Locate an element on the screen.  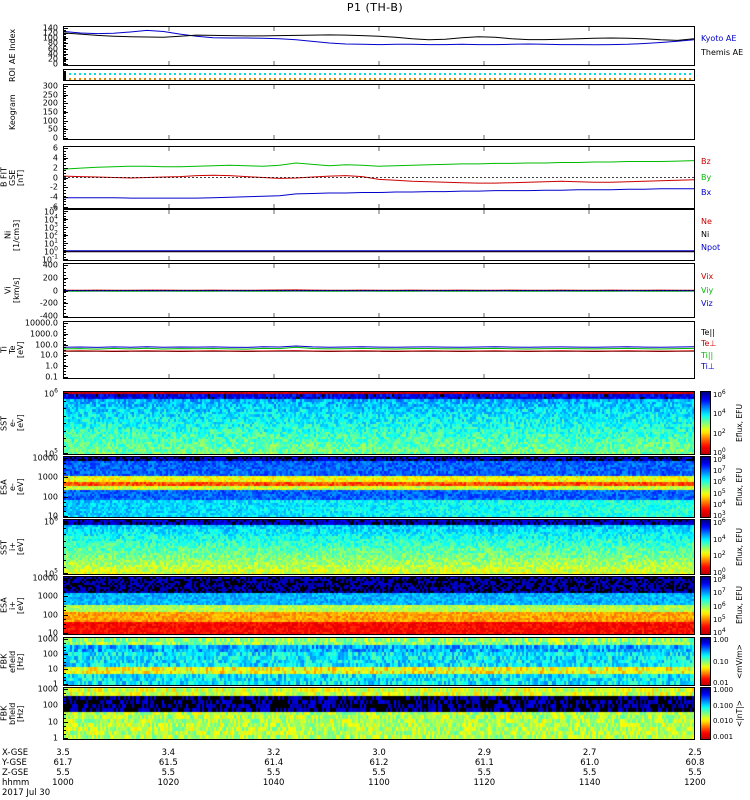
ytick-vi: -200 is located at coordinates (48, 303).